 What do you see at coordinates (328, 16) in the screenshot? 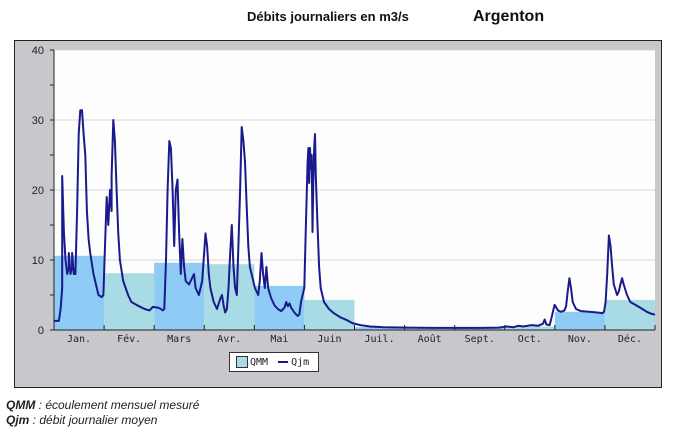
I see `chart-title: Débits journaliers en m3/s` at bounding box center [328, 16].